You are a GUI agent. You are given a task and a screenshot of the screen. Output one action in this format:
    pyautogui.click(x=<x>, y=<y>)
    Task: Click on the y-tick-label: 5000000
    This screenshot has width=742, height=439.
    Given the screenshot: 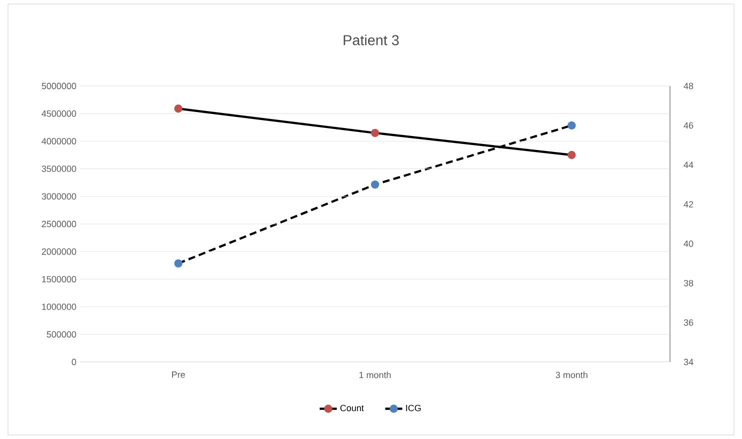 What is the action you would take?
    pyautogui.click(x=59, y=86)
    